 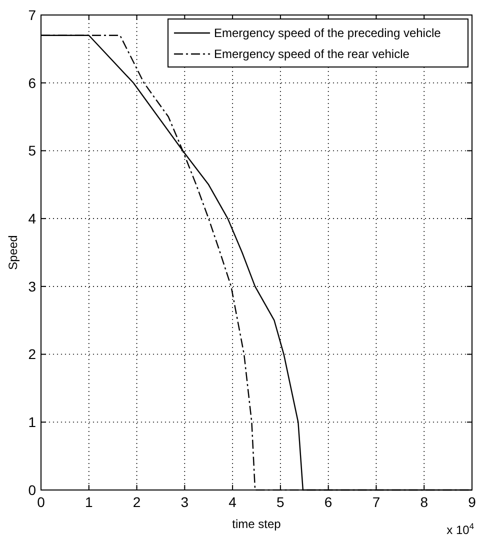 What do you see at coordinates (312, 54) in the screenshot?
I see `legend-label: Emergency speed of the rear vehicle` at bounding box center [312, 54].